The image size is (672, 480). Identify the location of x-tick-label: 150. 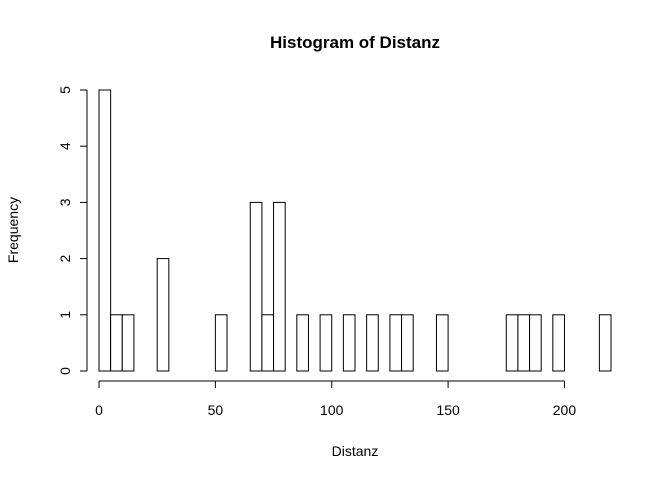
(448, 410).